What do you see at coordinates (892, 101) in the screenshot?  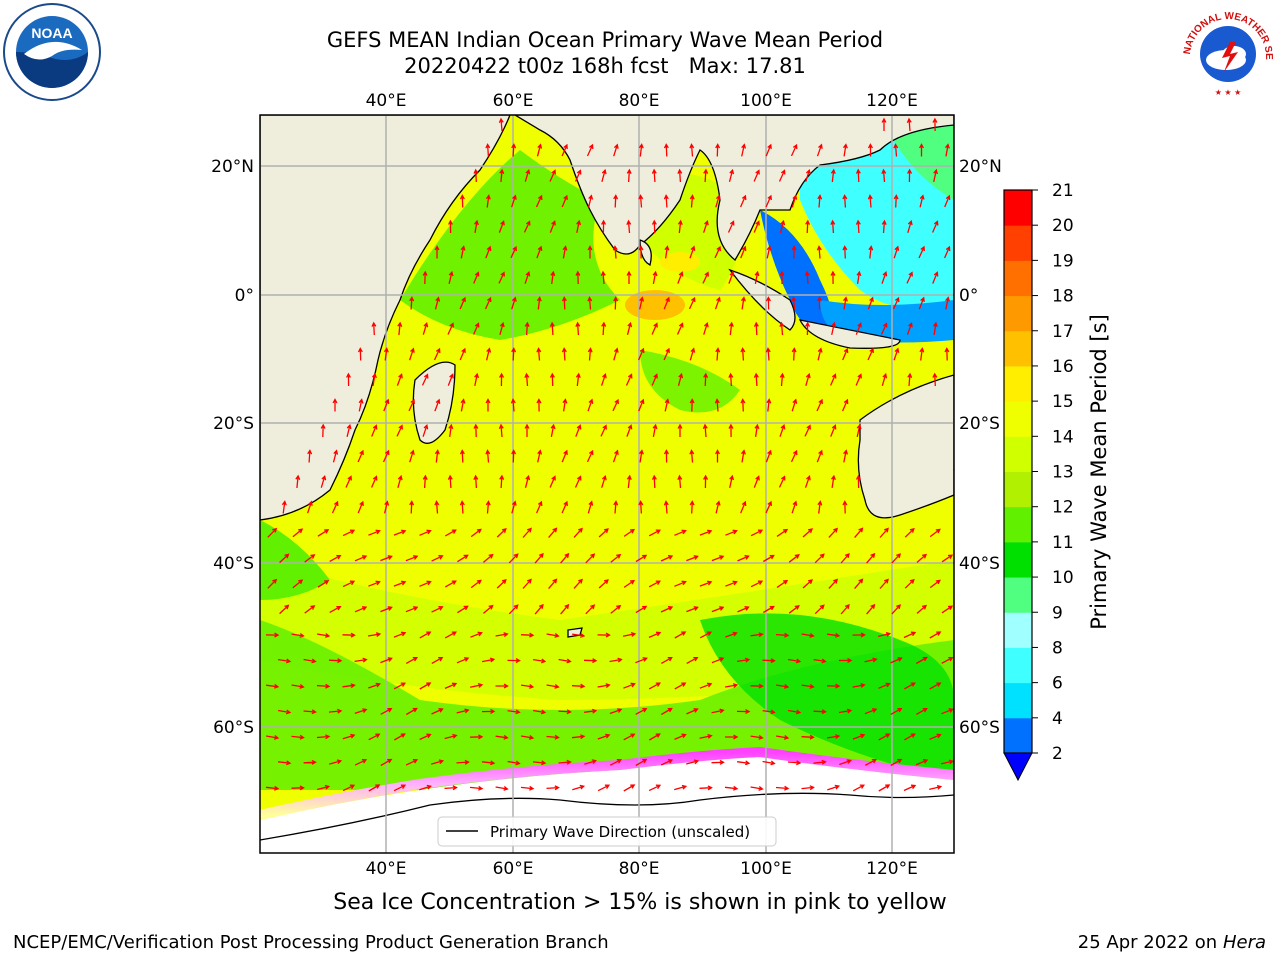 I see `top-lon-label: 120°E` at bounding box center [892, 101].